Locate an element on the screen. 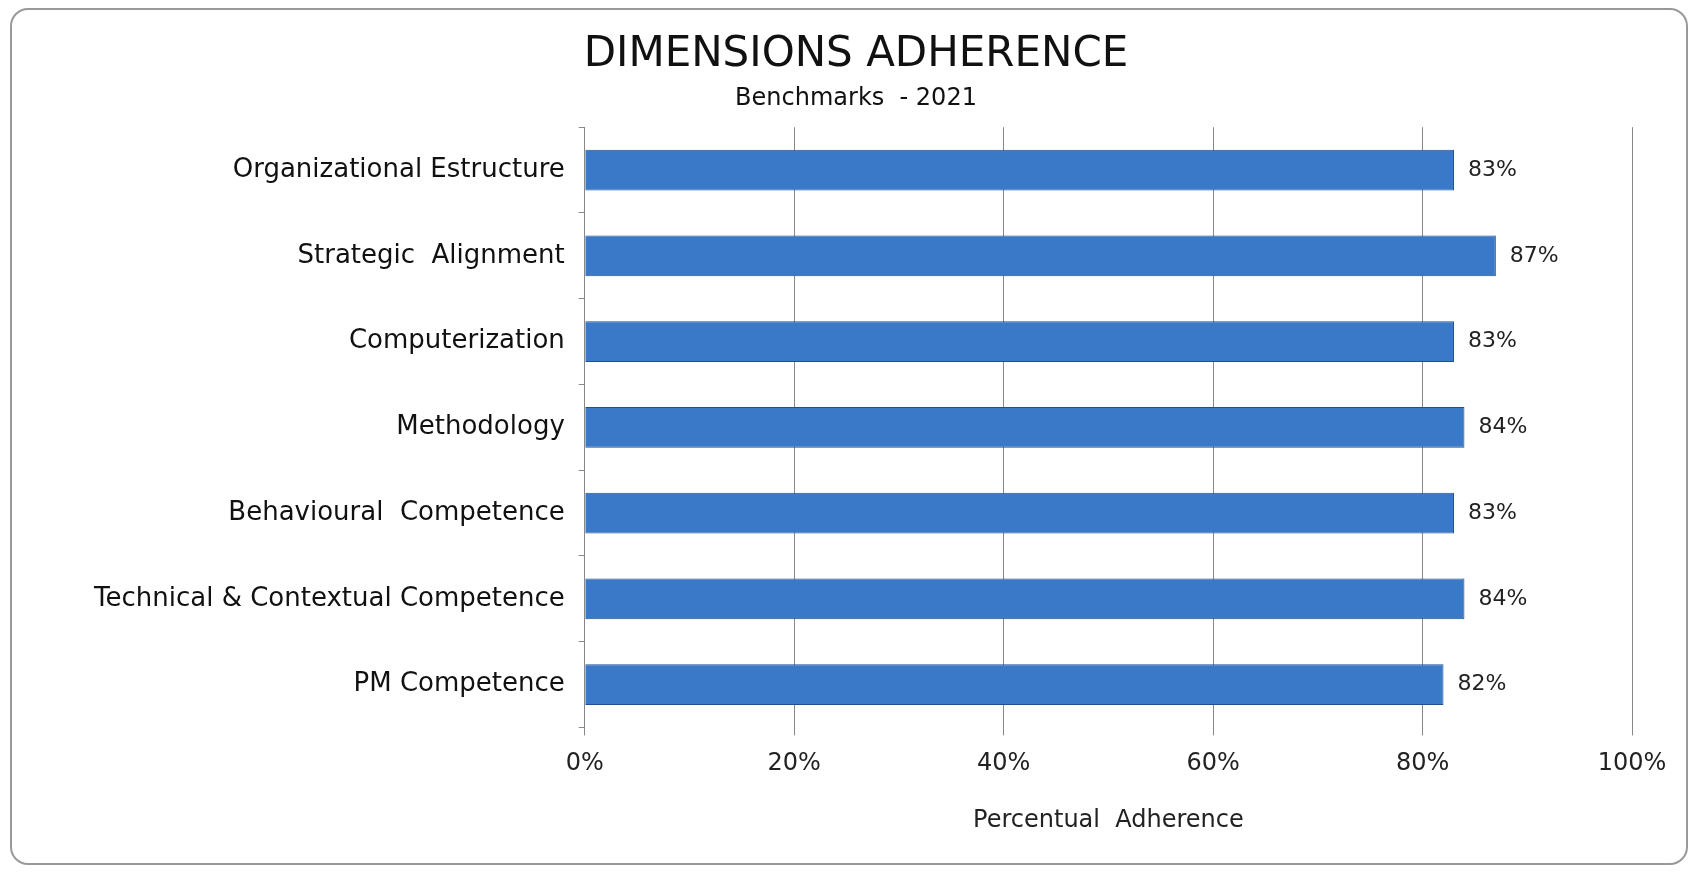 This screenshot has height=879, width=1702. y-tick-label: Computerization is located at coordinates (456, 339).